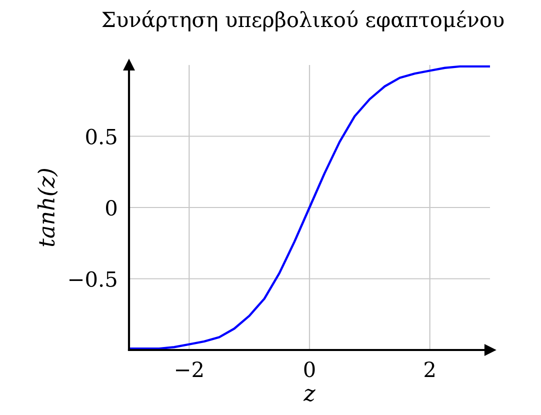 The width and height of the screenshot is (541, 415). Describe the element at coordinates (303, 21) in the screenshot. I see `chart-title: Συνάρτηση υπερβολικού εφαπτομένου` at that location.